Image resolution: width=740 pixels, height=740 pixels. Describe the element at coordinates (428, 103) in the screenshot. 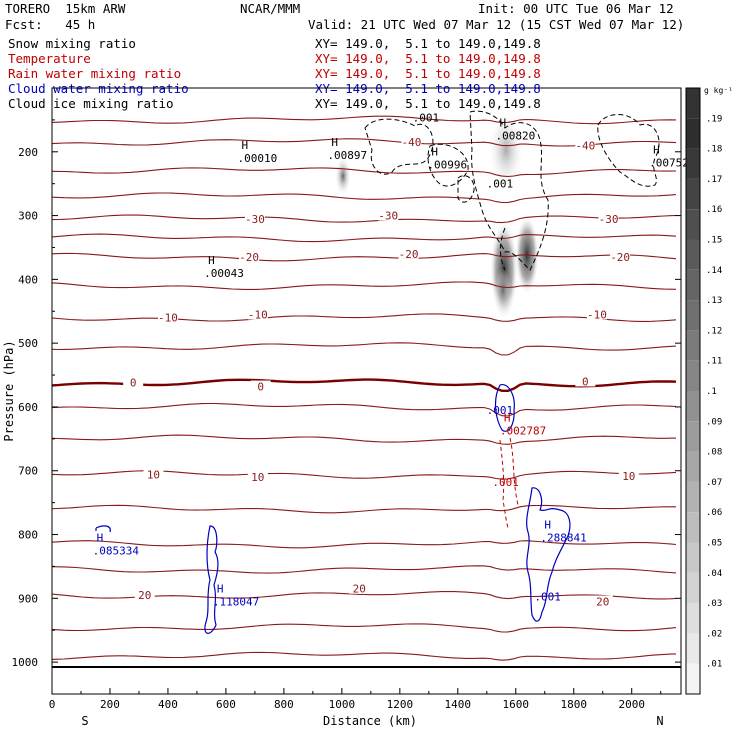

I see `field-xy-cloudice: XY= 149.0, 5.1 to 149.0,149.8` at that location.